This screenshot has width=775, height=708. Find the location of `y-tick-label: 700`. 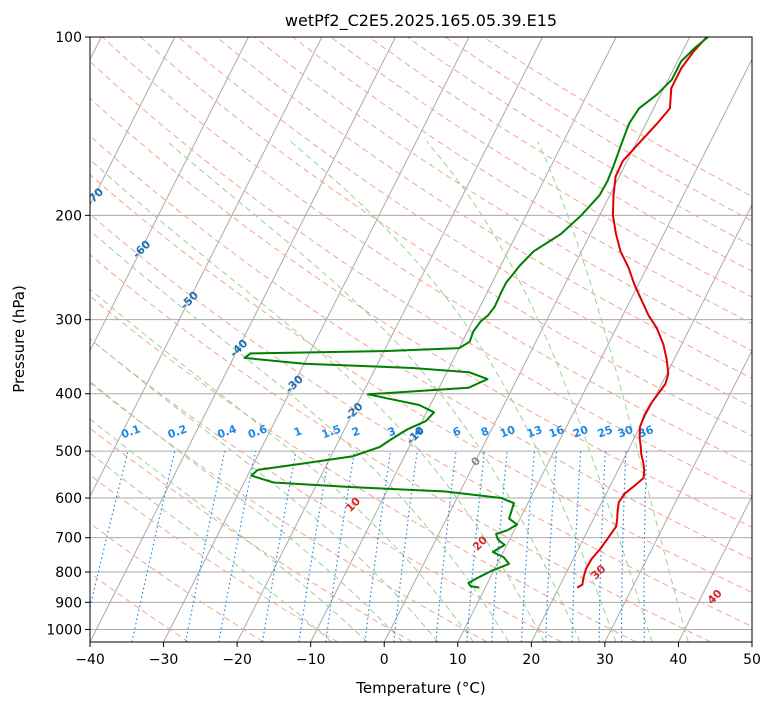

y-tick-label: 700 is located at coordinates (68, 539).